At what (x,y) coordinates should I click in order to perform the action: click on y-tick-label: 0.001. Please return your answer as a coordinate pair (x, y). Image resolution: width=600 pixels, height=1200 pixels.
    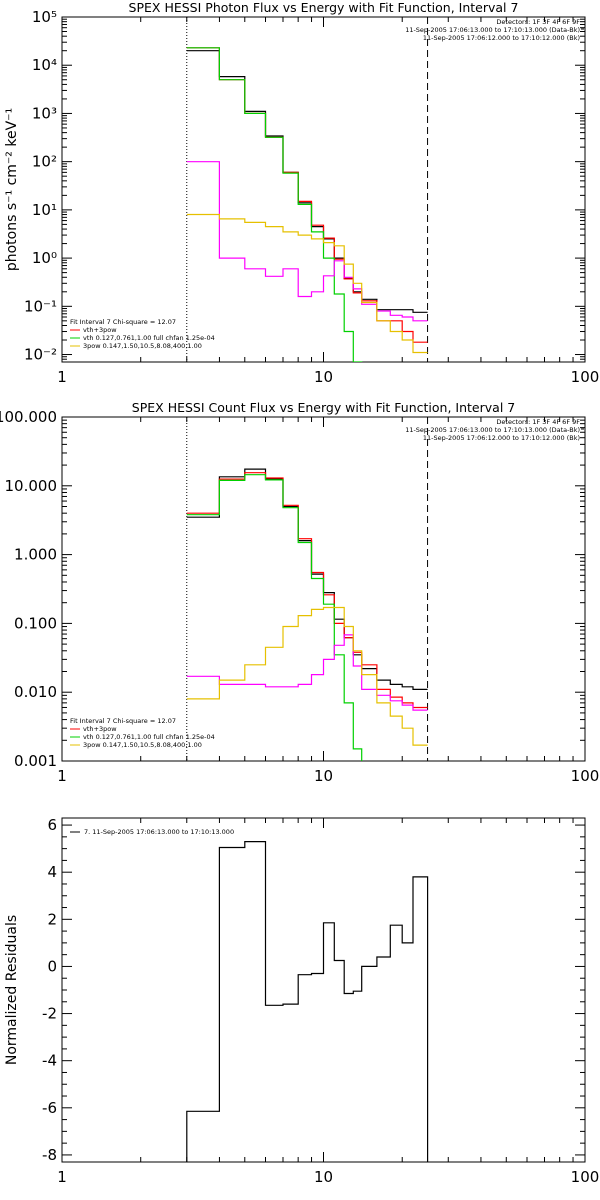
    Looking at the image, I should click on (35, 761).